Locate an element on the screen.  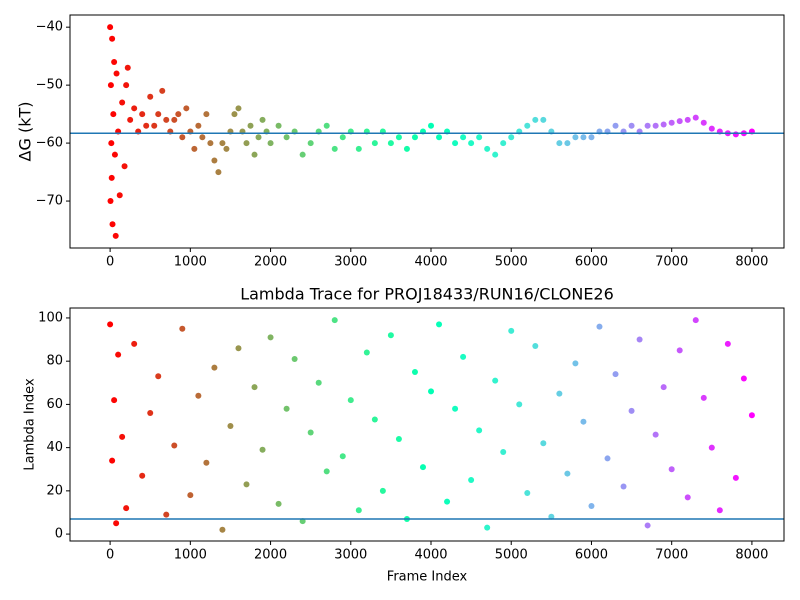
y-tick-label: 80 is located at coordinates (54, 361).